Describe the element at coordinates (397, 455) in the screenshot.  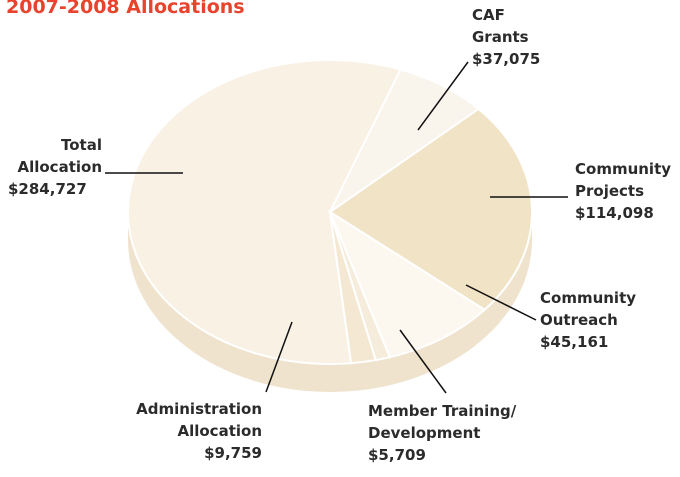
I see `value-label: $5,709` at that location.